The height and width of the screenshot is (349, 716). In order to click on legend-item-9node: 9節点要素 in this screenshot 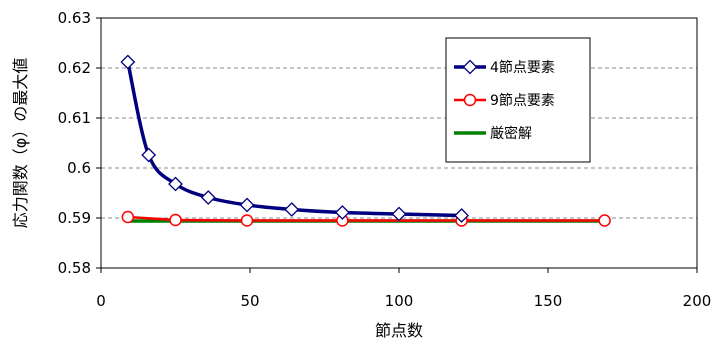, I will do `click(504, 100)`.